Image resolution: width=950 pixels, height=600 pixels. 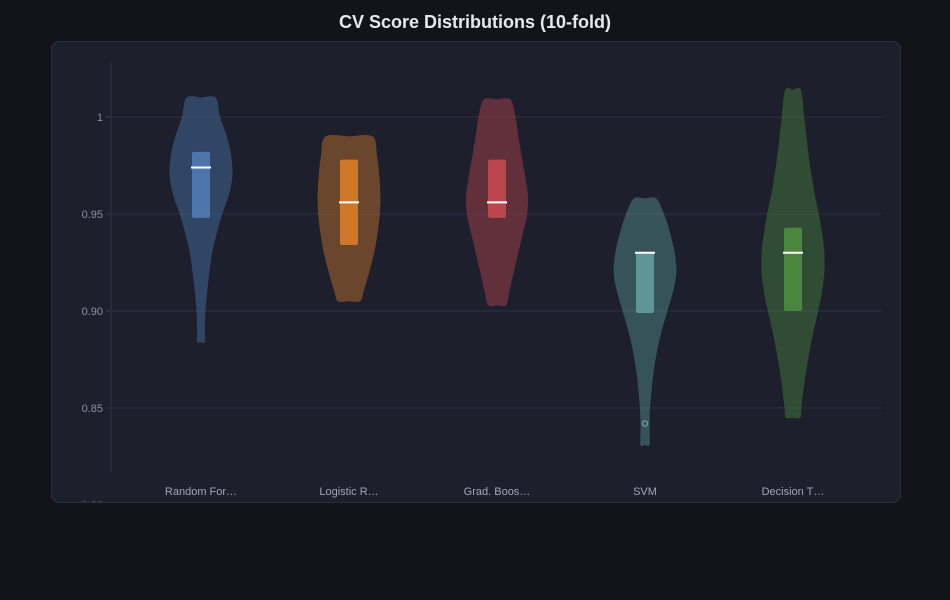 What do you see at coordinates (645, 492) in the screenshot?
I see `x-category-label: SVM` at bounding box center [645, 492].